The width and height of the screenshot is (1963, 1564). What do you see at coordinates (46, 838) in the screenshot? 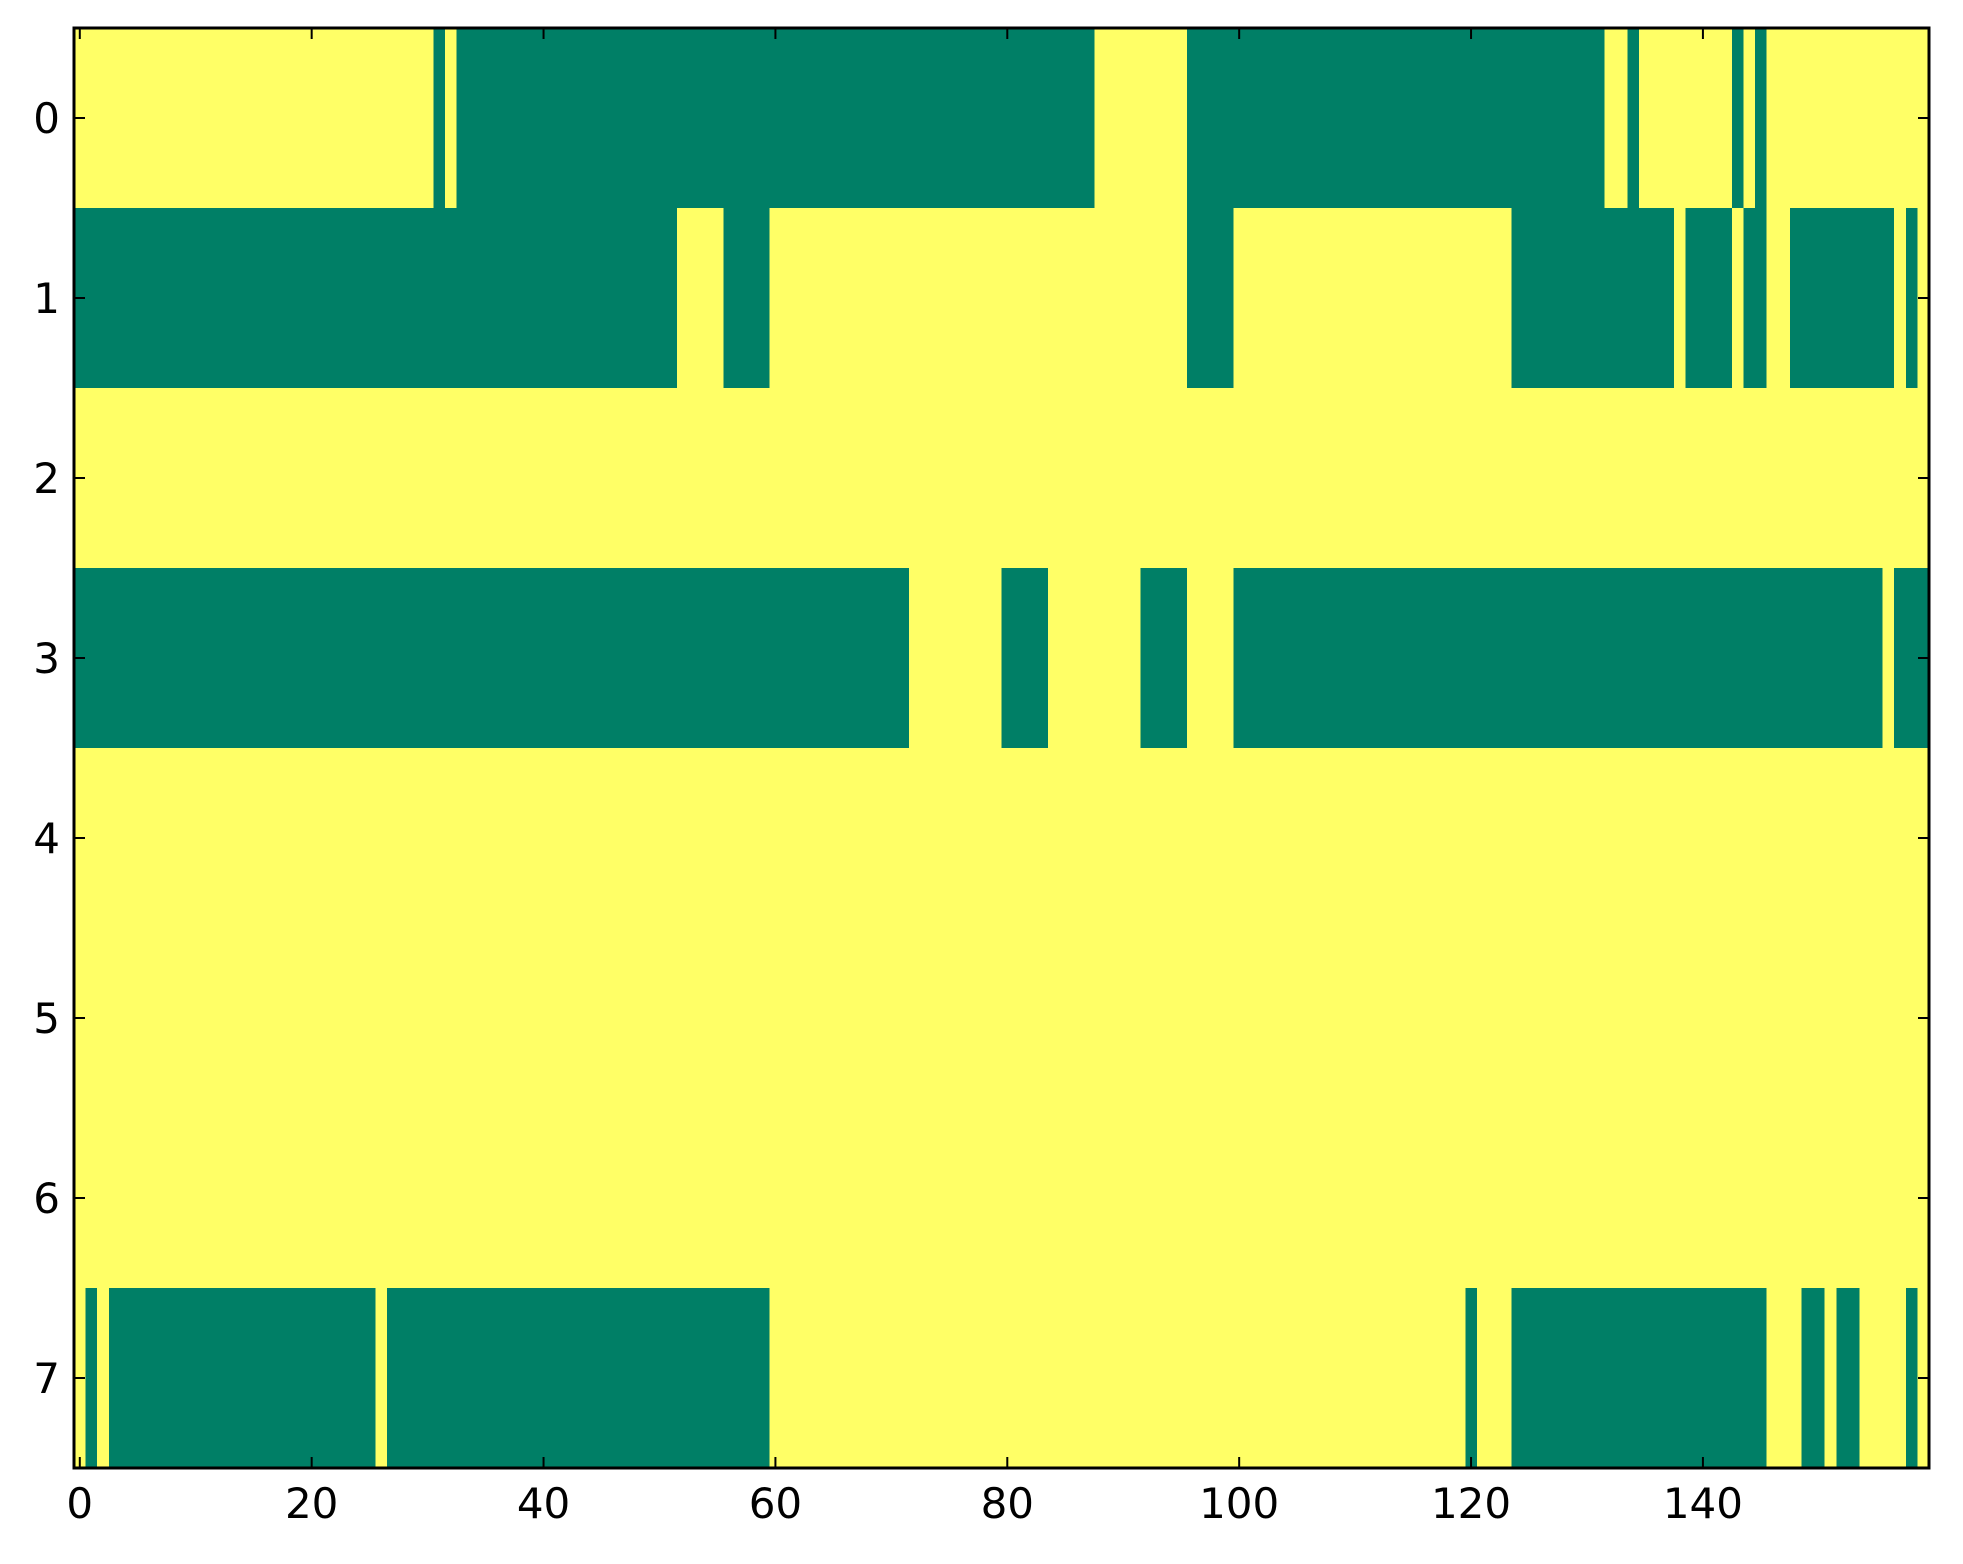
I see `y-tick-label: 4` at bounding box center [46, 838].